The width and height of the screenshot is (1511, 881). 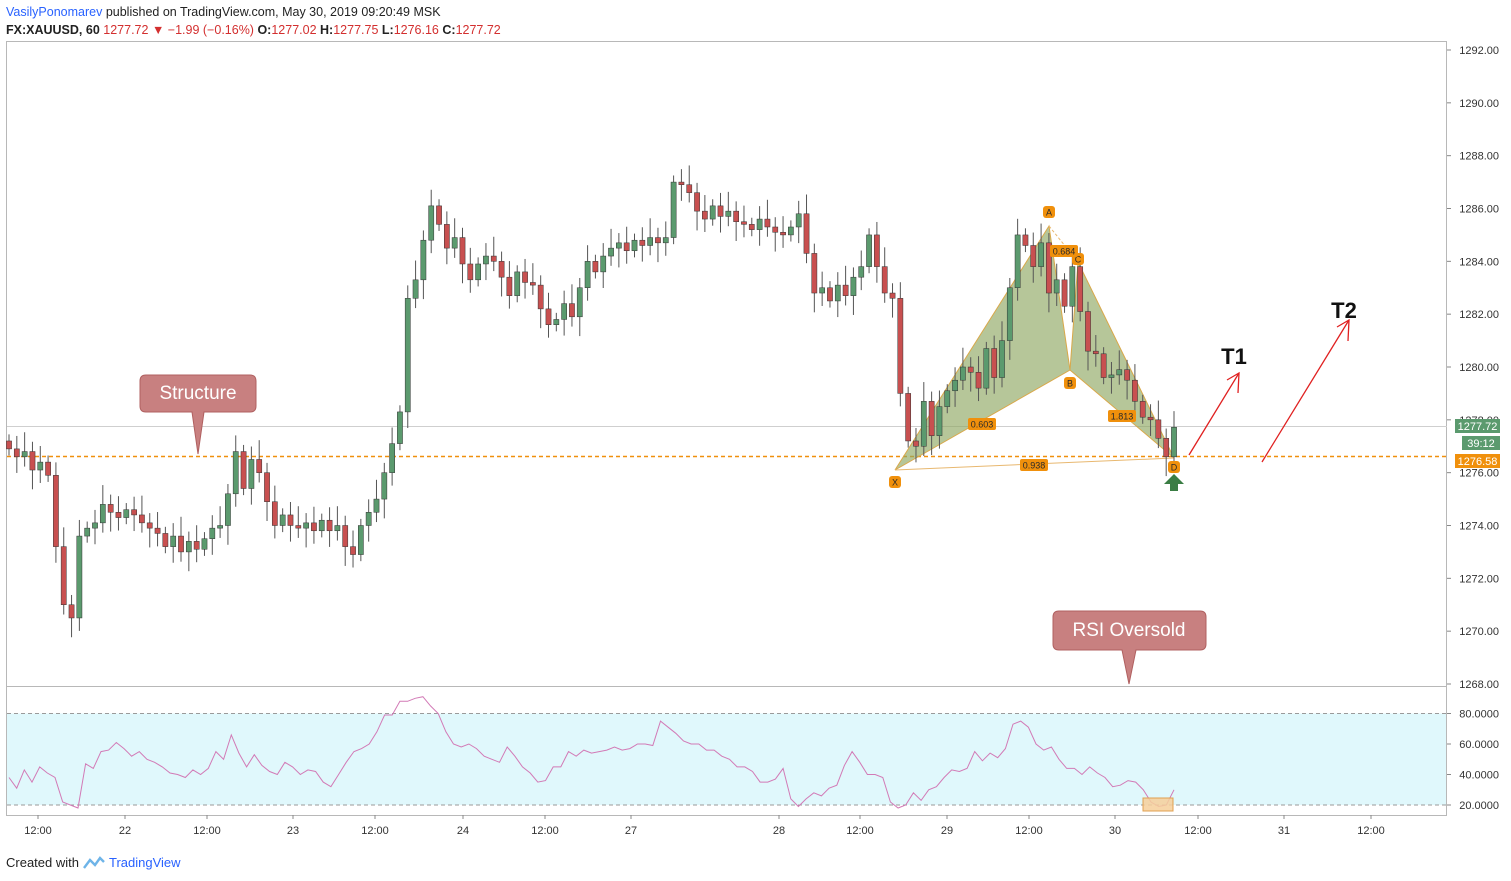 What do you see at coordinates (198, 414) in the screenshot?
I see `structure-callout: Structure` at bounding box center [198, 414].